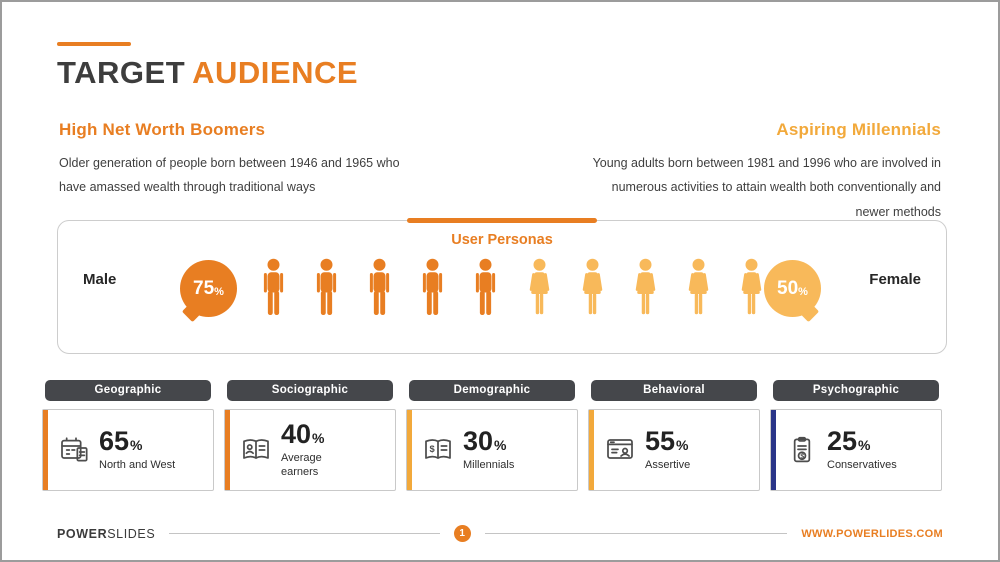 This screenshot has height=562, width=1000. What do you see at coordinates (668, 464) in the screenshot?
I see `category-caption: Assertive` at bounding box center [668, 464].